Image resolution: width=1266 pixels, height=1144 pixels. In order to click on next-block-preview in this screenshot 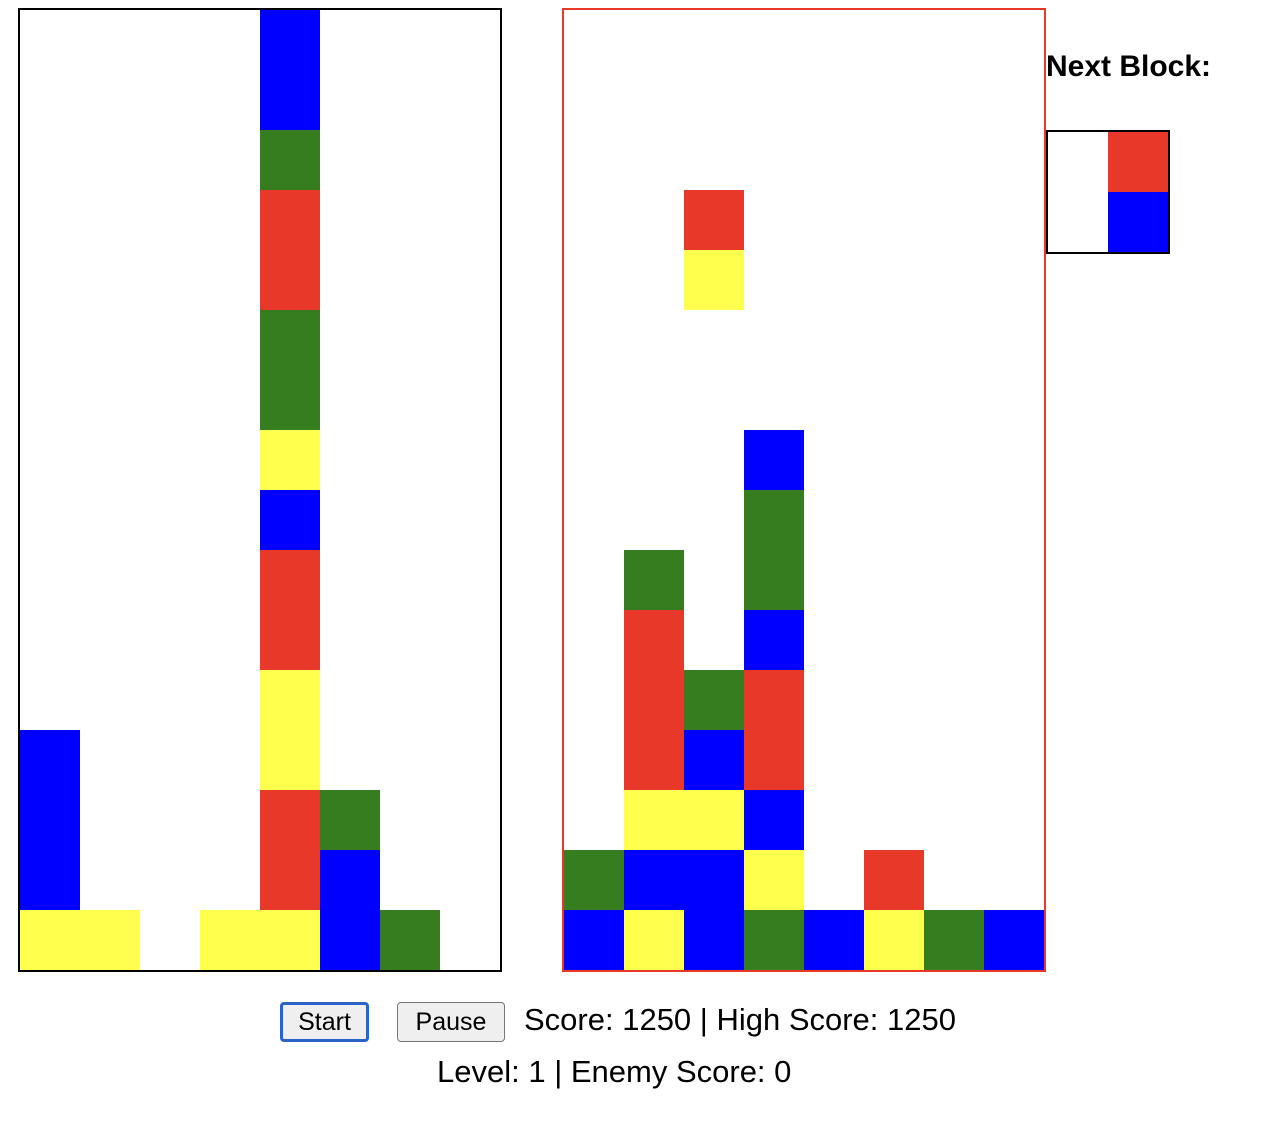, I will do `click(1108, 192)`.